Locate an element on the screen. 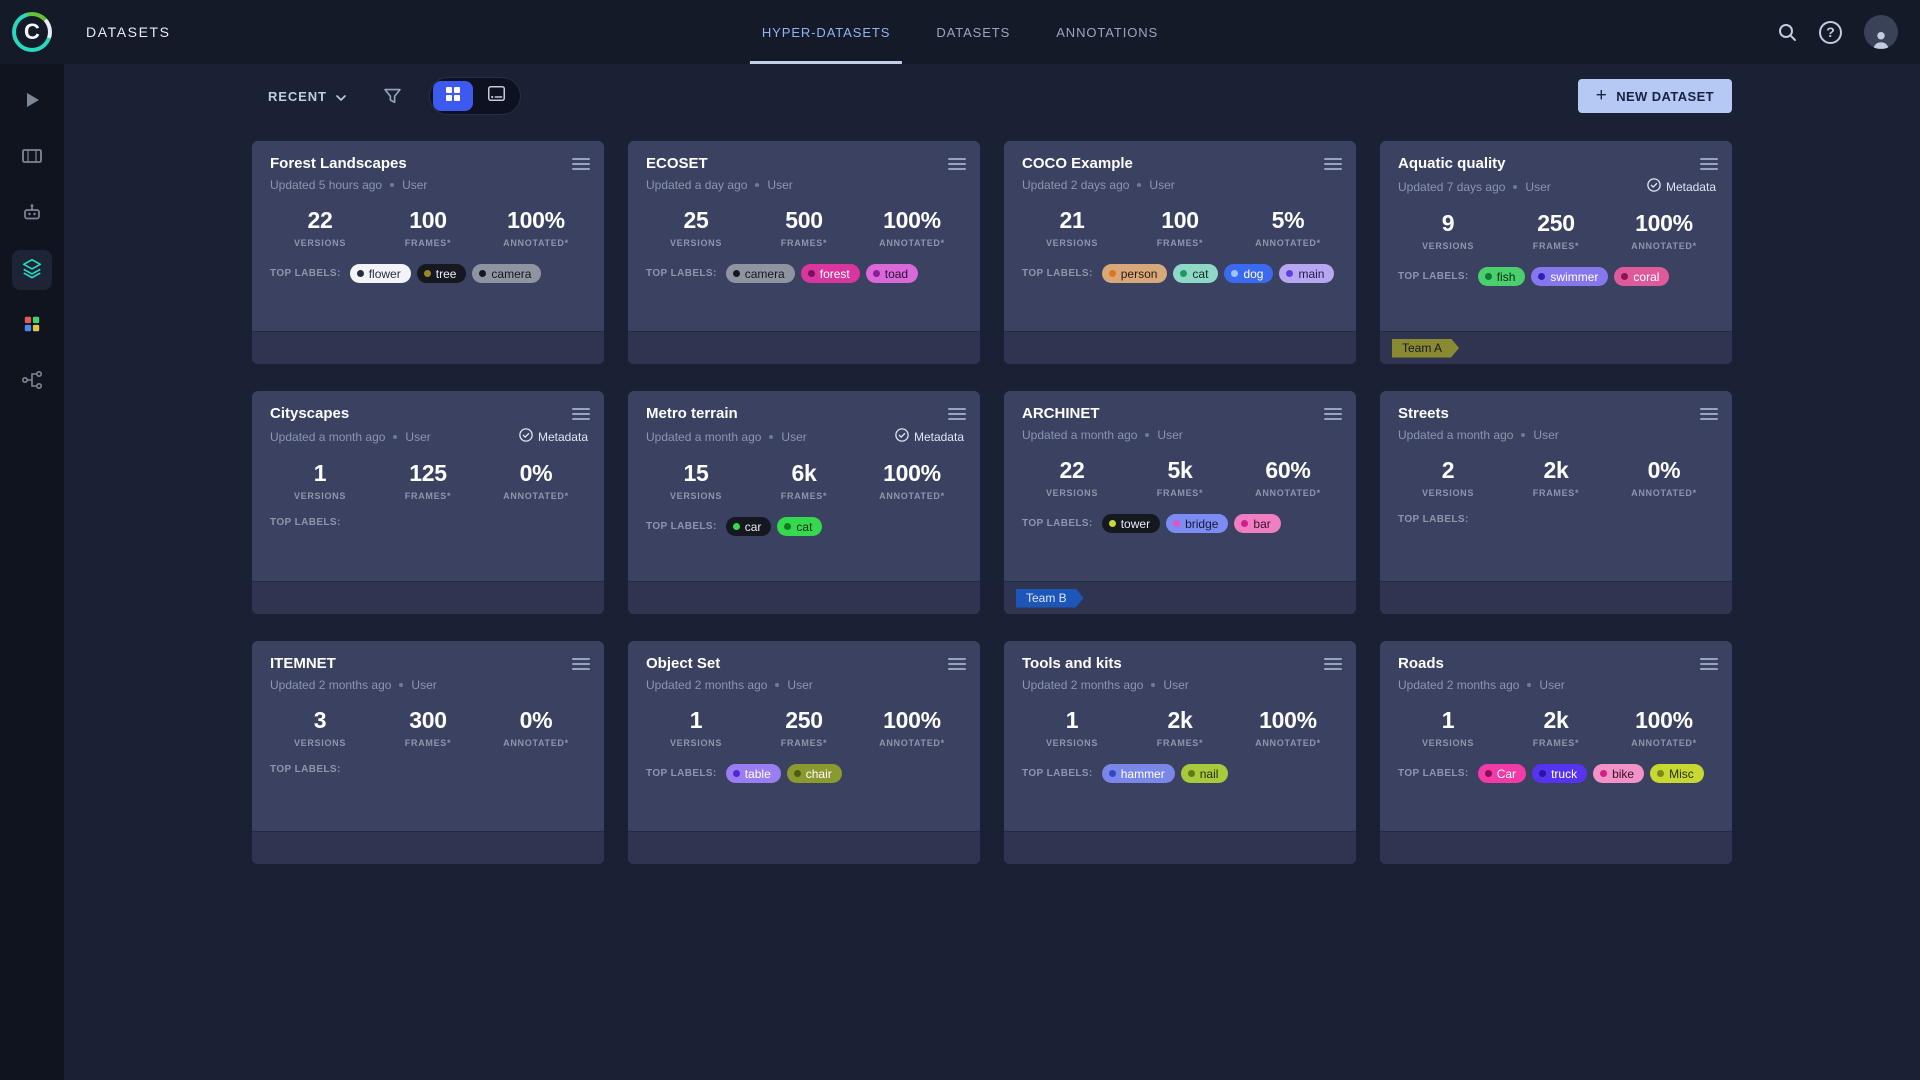  filter-icon is located at coordinates (392, 96).